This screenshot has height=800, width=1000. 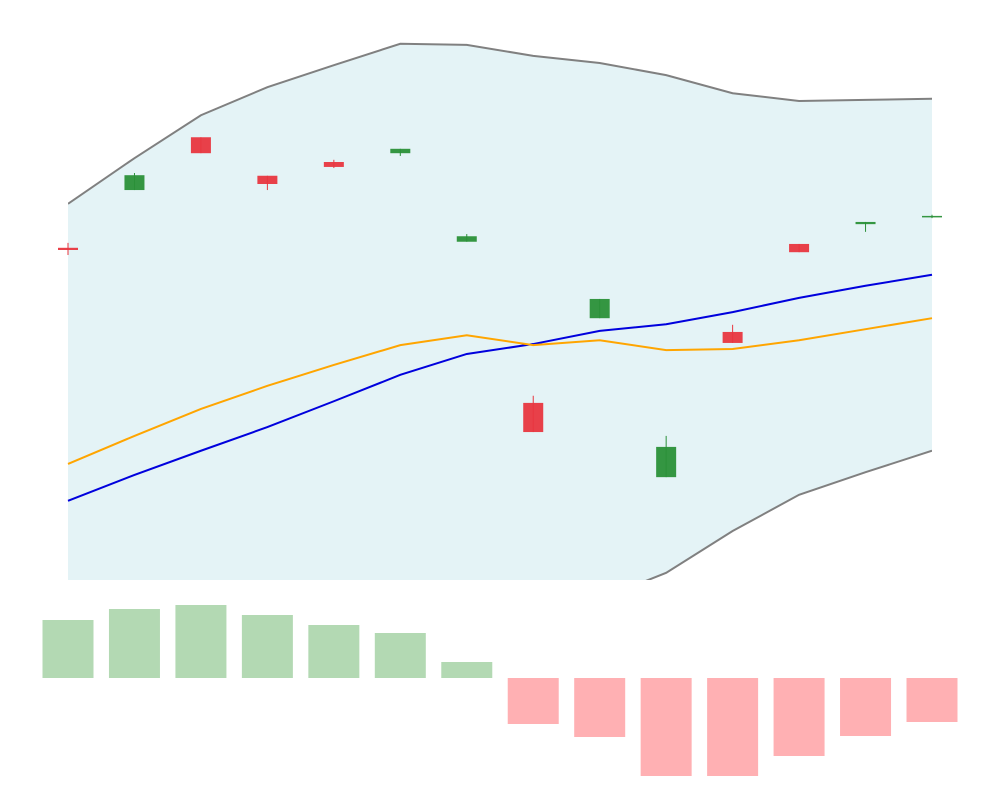 I want to click on lower-band, so click(x=788, y=514).